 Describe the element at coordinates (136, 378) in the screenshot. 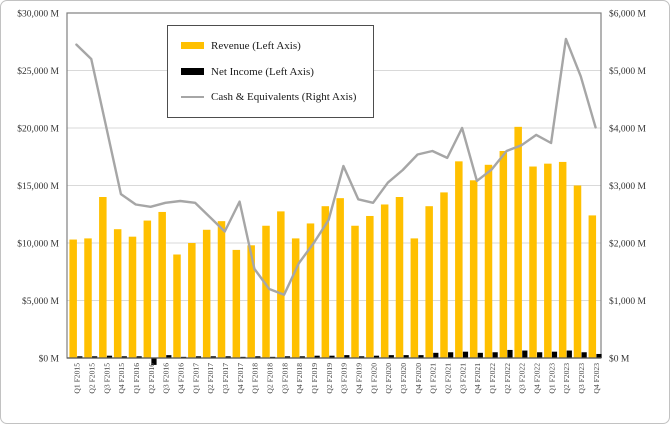

I see `x-axis-label: Q1 F2016` at that location.